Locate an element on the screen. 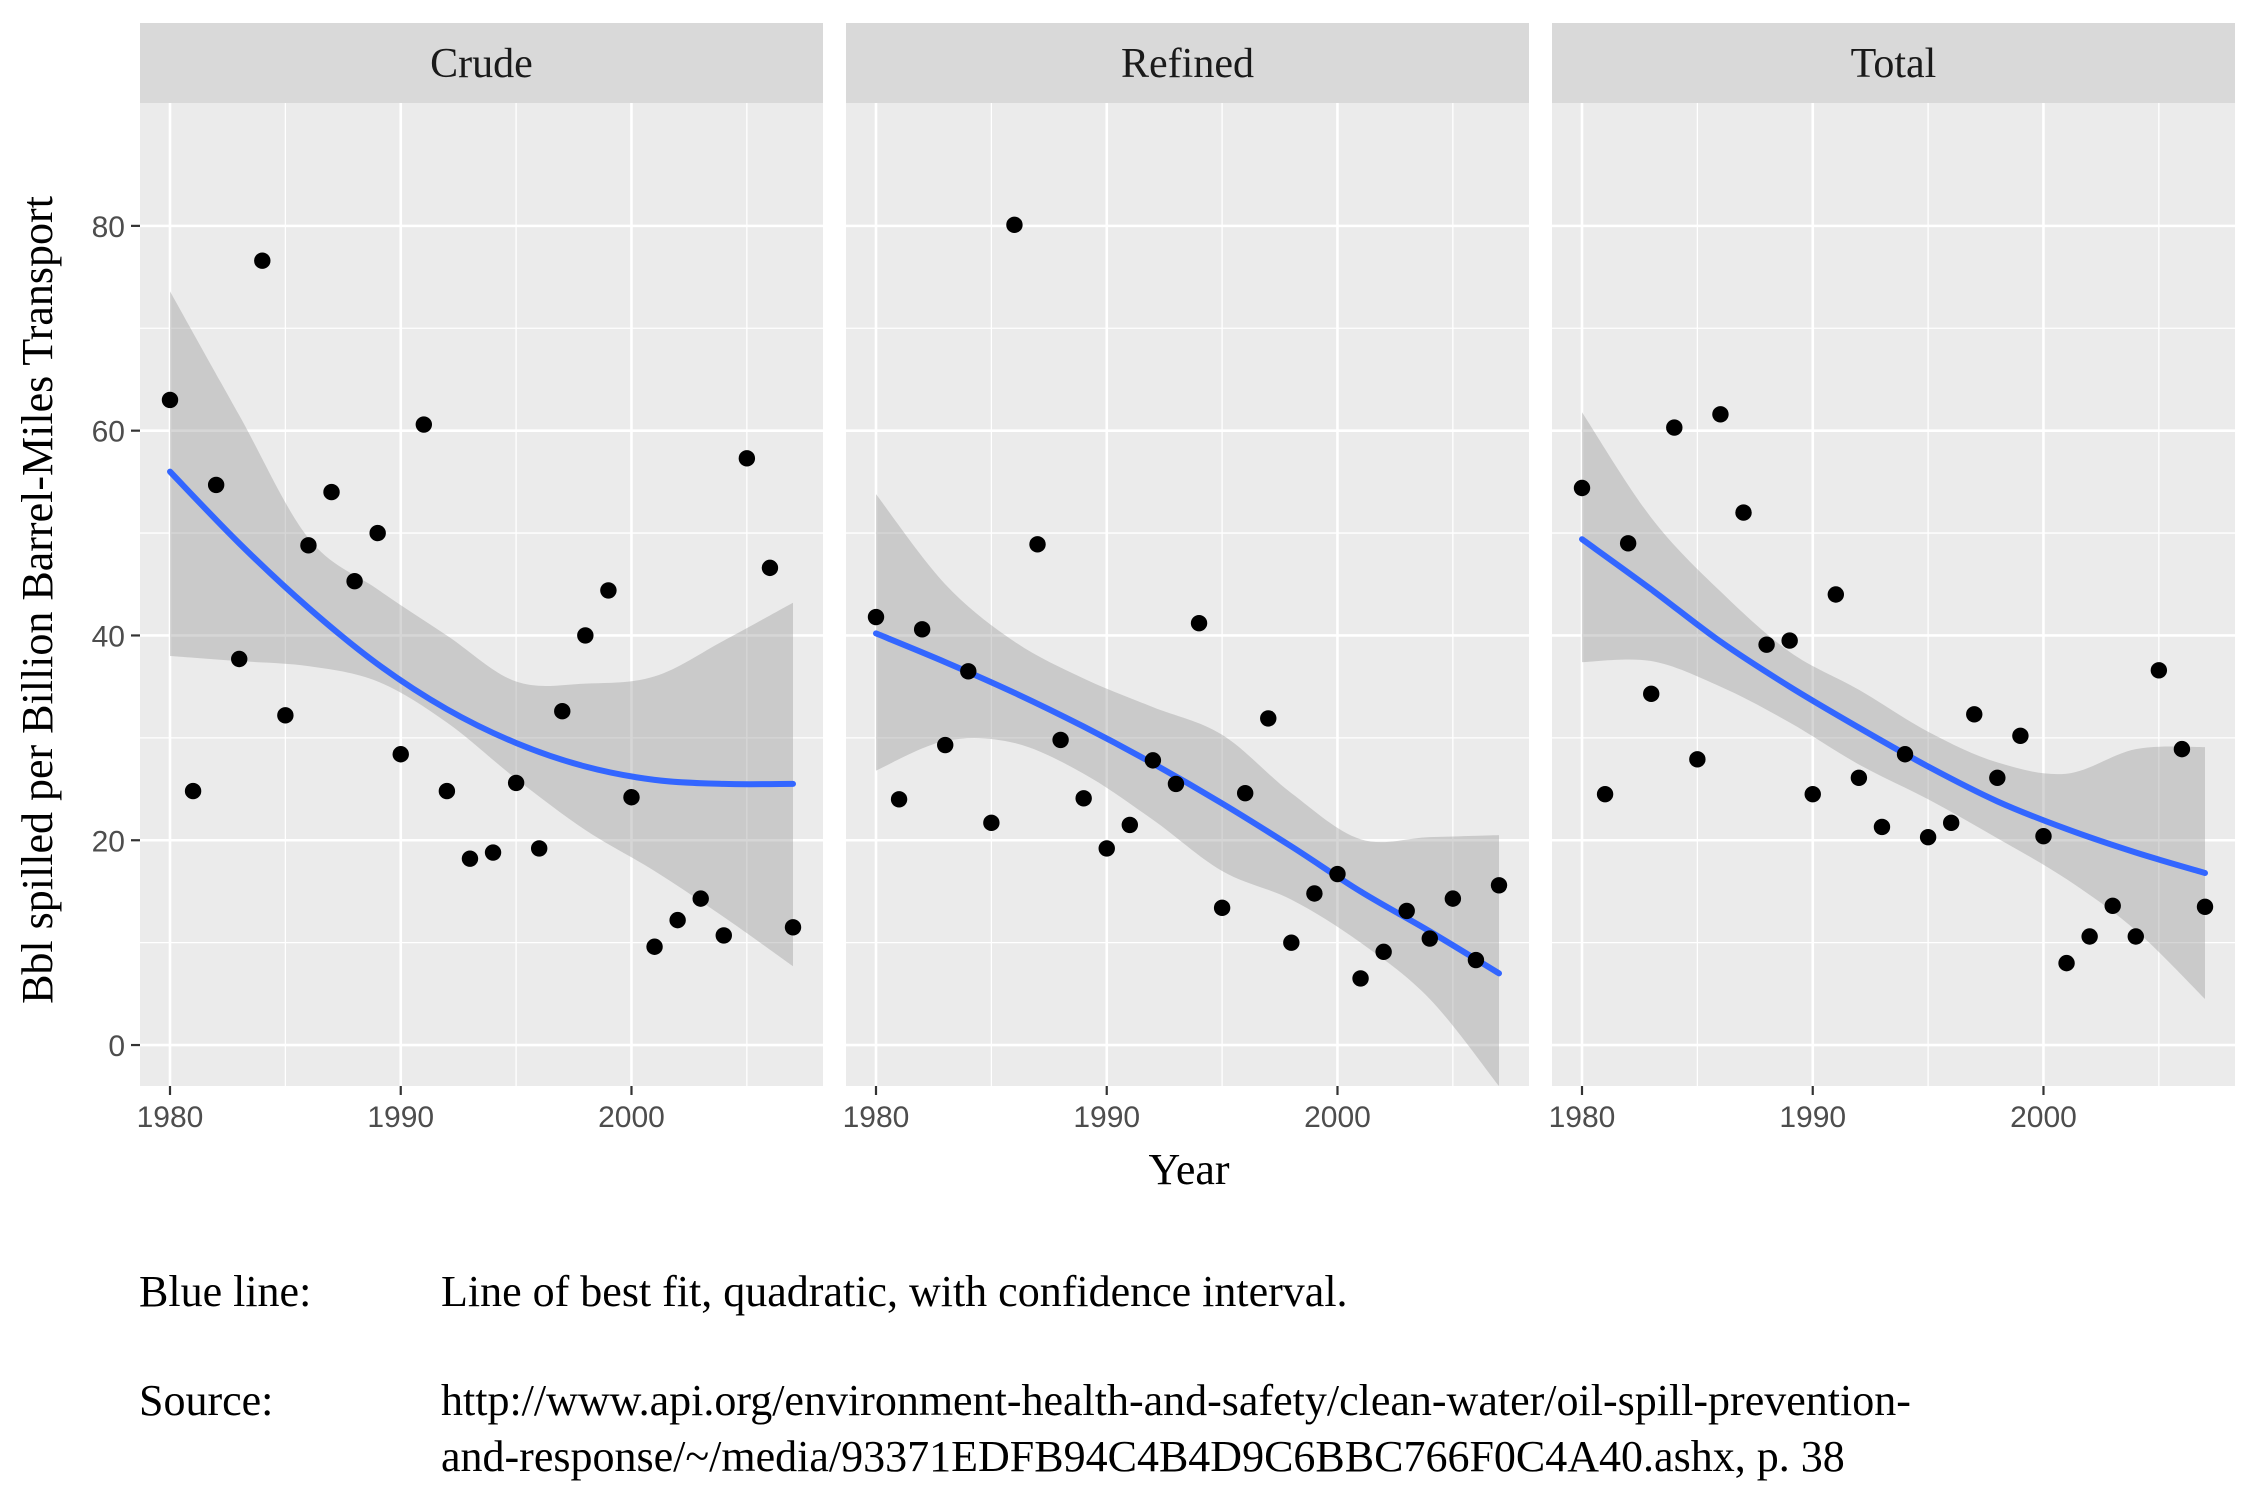 This screenshot has width=2250, height=1500. strip-label-crude: Crude is located at coordinates (481, 64).